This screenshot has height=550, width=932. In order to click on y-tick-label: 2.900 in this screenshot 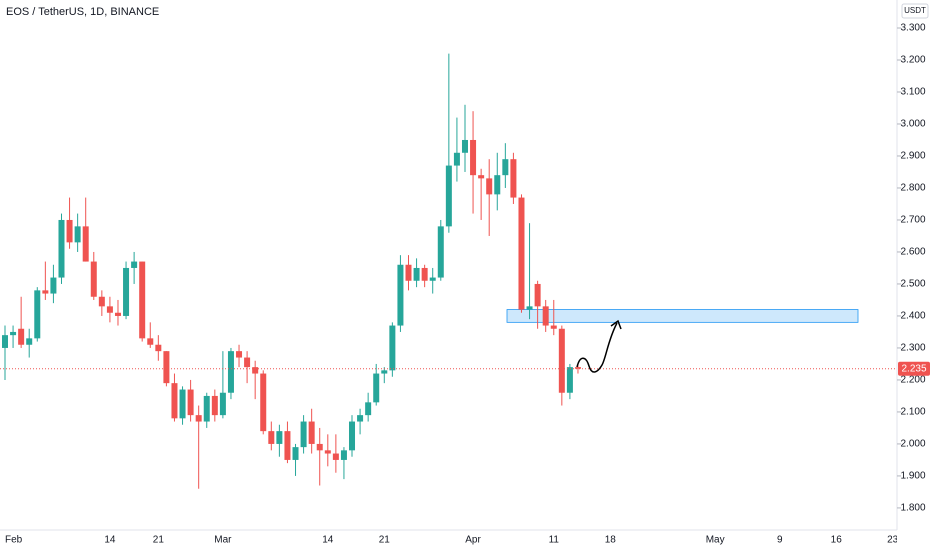, I will do `click(912, 156)`.